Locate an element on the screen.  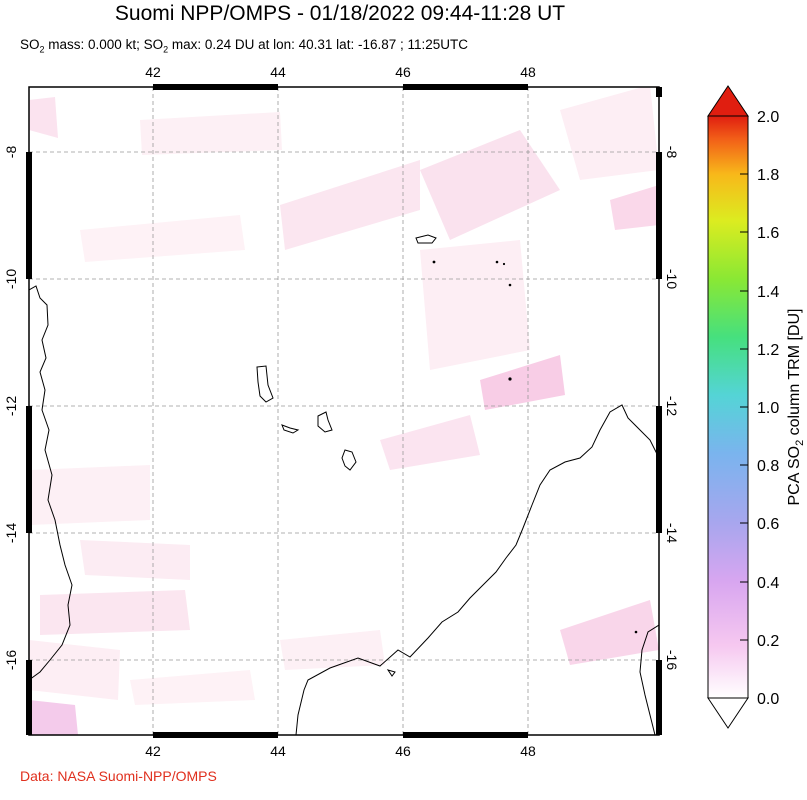
colorbar-tick-label: 1.2 is located at coordinates (768, 350).